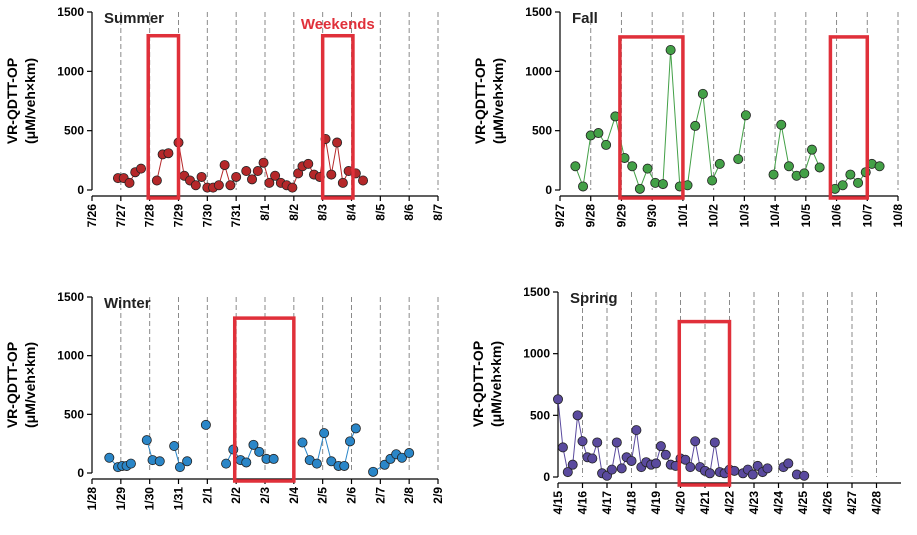 The width and height of the screenshot is (917, 535). Describe the element at coordinates (207, 495) in the screenshot. I see `x-tick-label: 2/1` at that location.